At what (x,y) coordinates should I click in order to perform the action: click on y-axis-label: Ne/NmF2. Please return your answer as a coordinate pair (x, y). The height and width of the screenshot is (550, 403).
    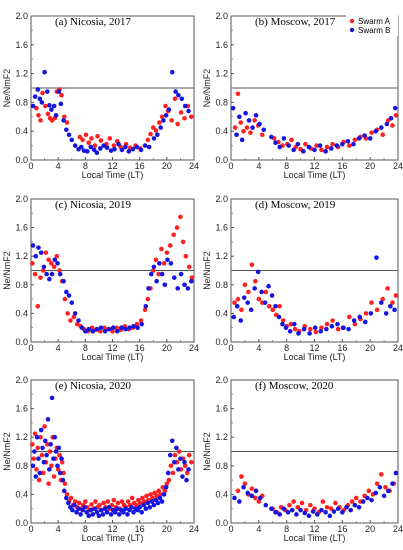
    Looking at the image, I should click on (7, 270).